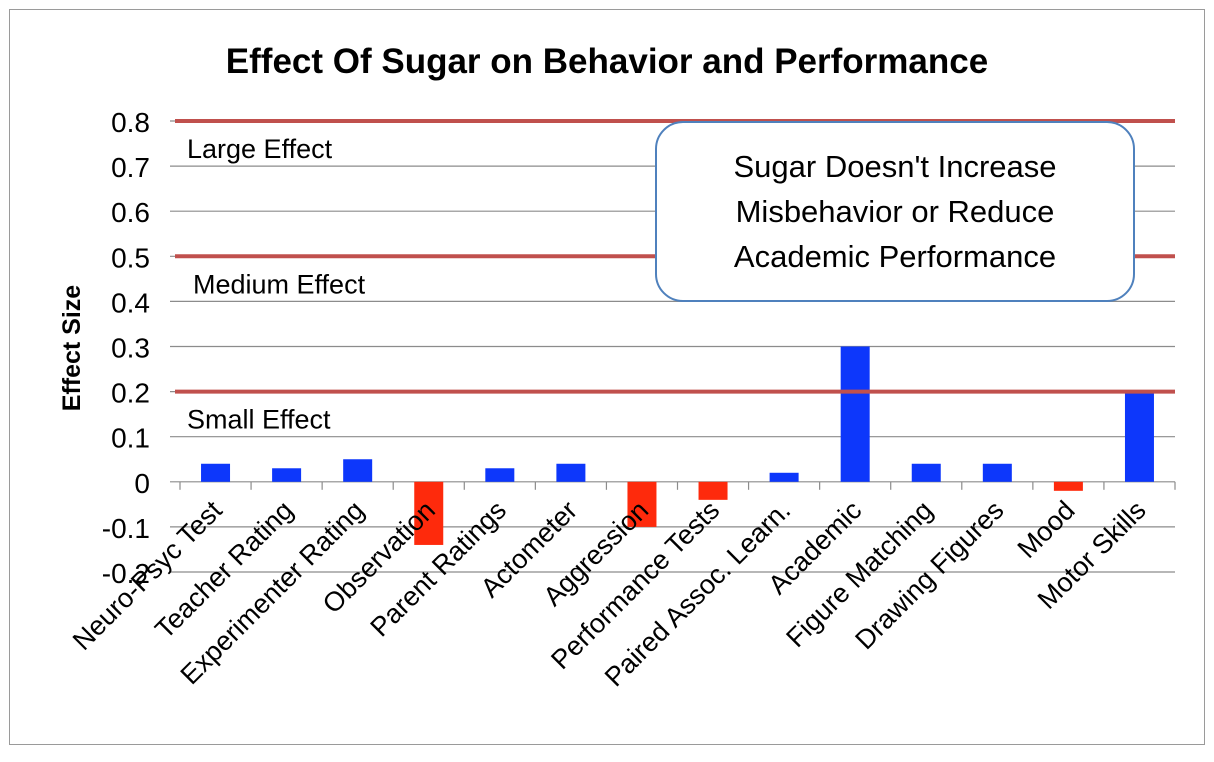 The height and width of the screenshot is (762, 1214). What do you see at coordinates (358, 470) in the screenshot?
I see `bar-experimenter-rating` at bounding box center [358, 470].